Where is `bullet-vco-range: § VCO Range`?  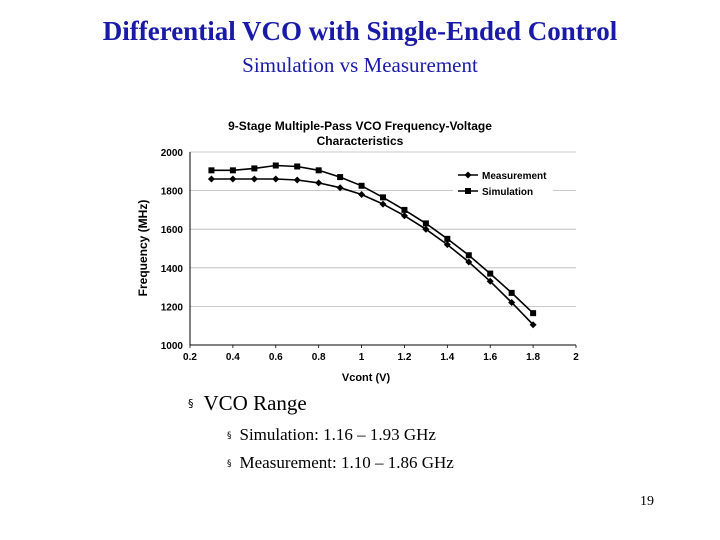
bullet-vco-range: § VCO Range is located at coordinates (247, 403).